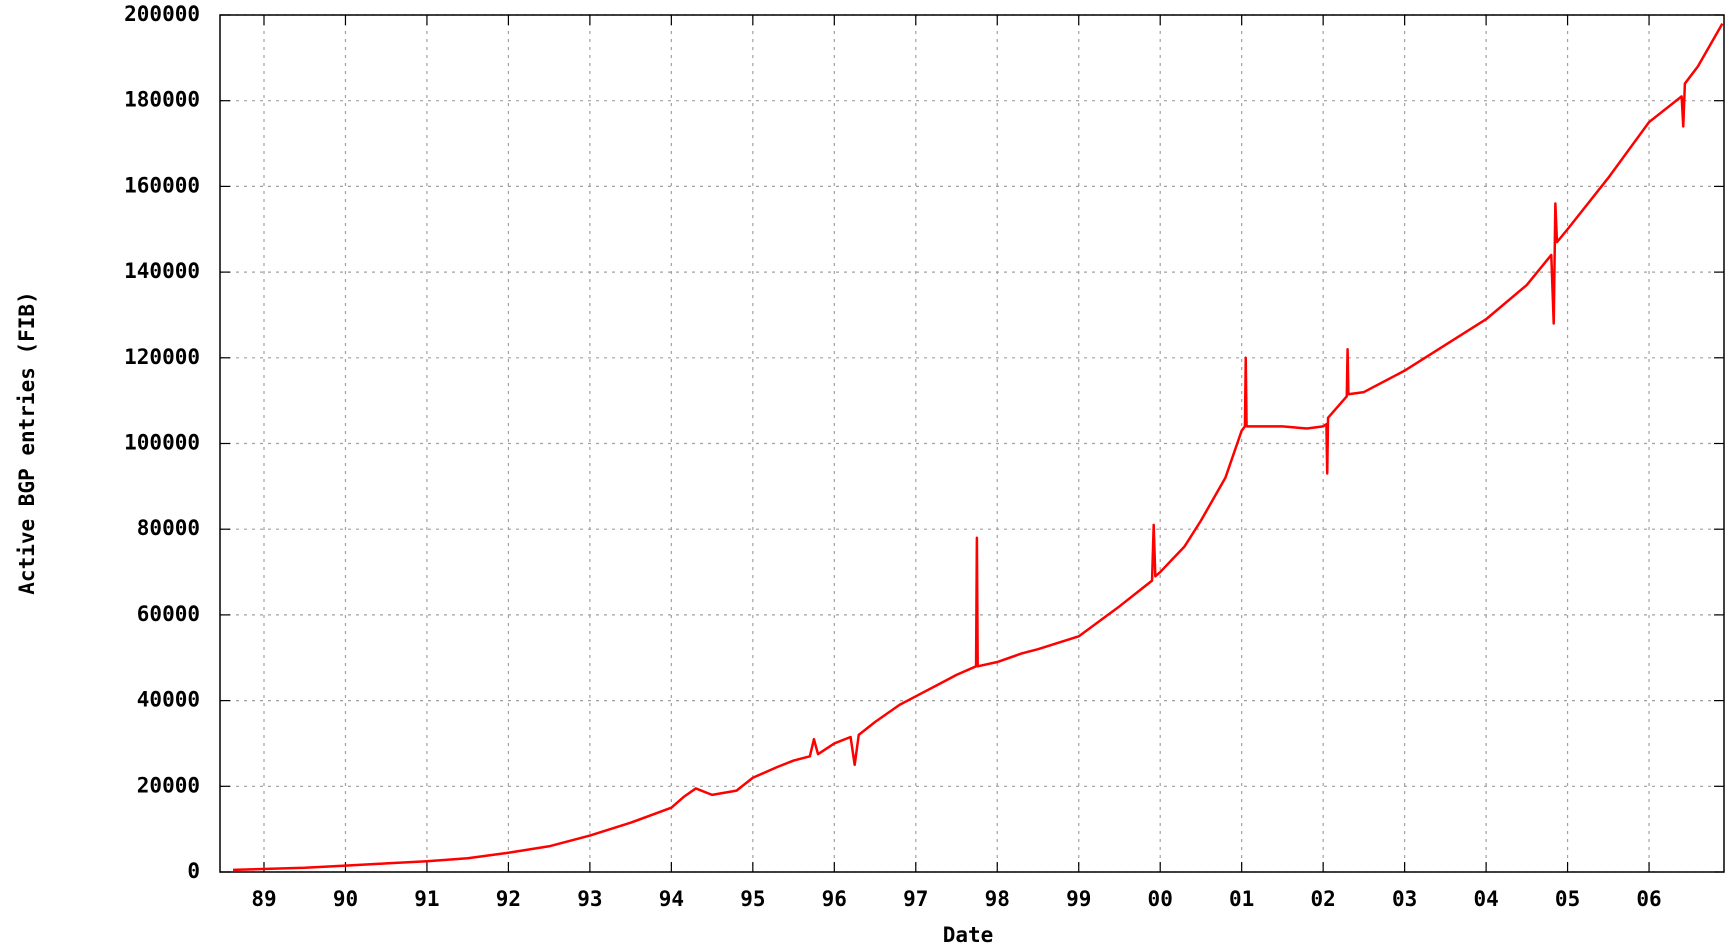 The height and width of the screenshot is (947, 1727). What do you see at coordinates (1160, 899) in the screenshot?
I see `x-tick-label: 00` at bounding box center [1160, 899].